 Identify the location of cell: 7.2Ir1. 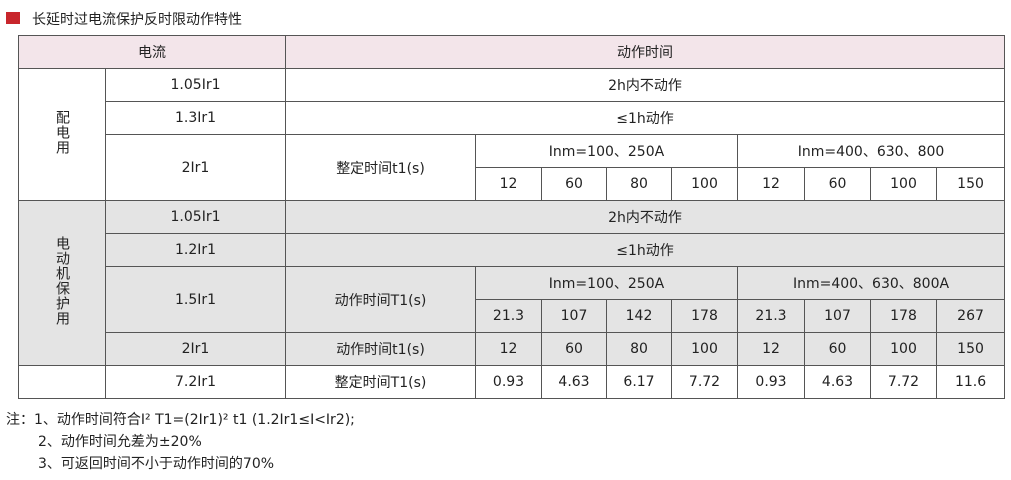
(195, 382).